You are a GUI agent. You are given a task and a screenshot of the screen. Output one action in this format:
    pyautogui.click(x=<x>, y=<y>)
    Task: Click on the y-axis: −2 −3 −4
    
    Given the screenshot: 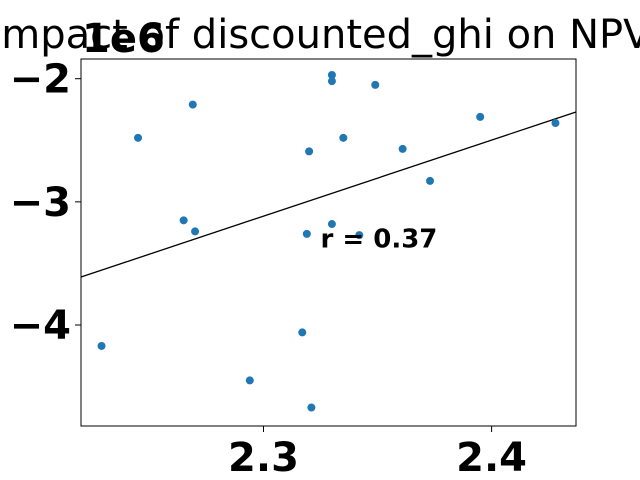 What is the action you would take?
    pyautogui.click(x=45, y=203)
    